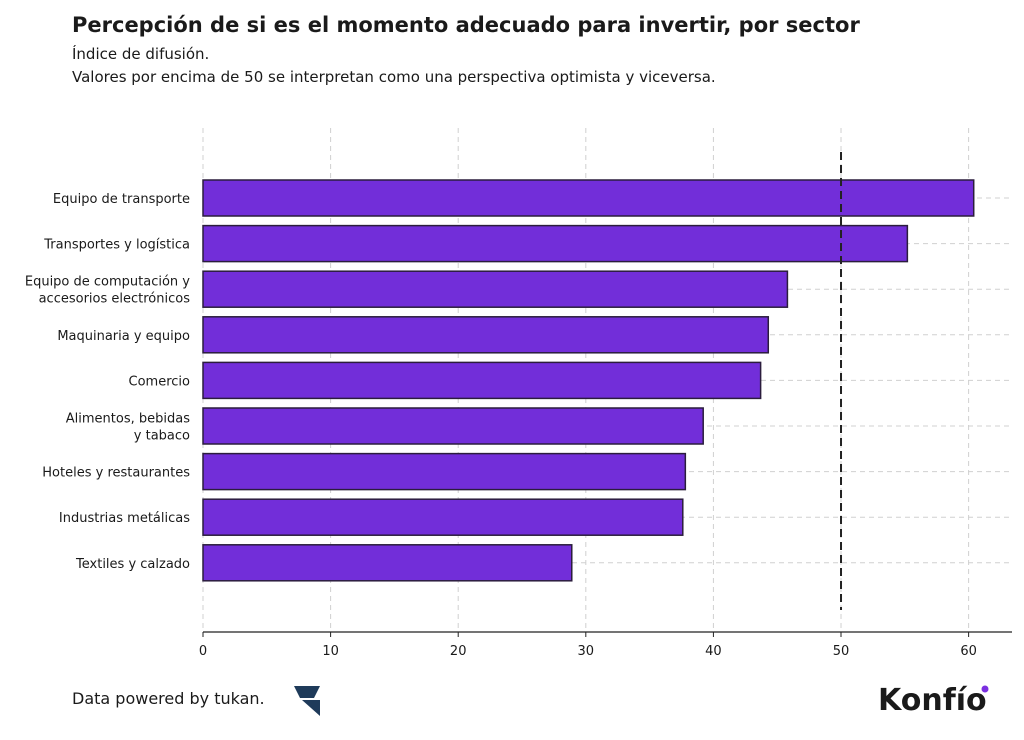  Describe the element at coordinates (123, 336) in the screenshot. I see `y-tick-label: Maquinaria y equipo` at that location.